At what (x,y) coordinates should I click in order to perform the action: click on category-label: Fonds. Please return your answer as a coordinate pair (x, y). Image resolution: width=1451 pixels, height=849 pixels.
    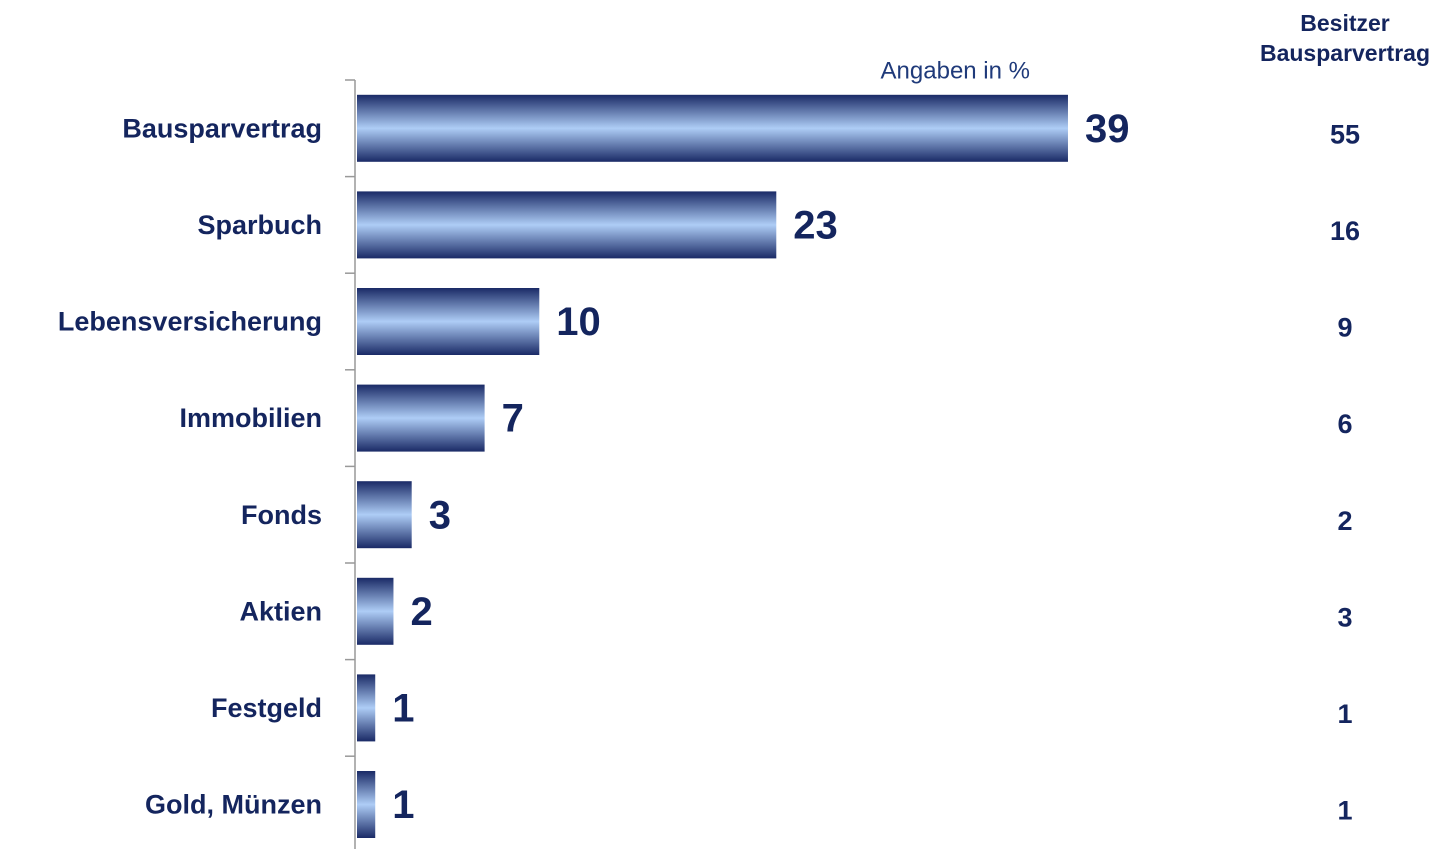
    Looking at the image, I should click on (281, 515).